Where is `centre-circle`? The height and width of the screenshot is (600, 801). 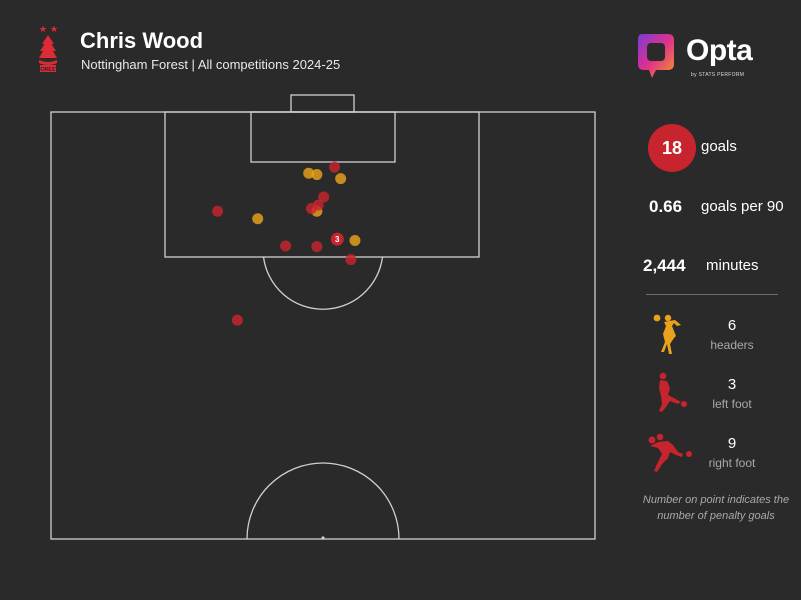 centre-circle is located at coordinates (323, 501).